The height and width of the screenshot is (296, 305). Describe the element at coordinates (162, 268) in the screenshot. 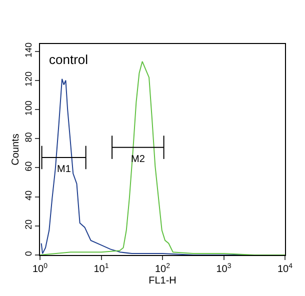

I see `x-tick-label: 10$^{2}$` at that location.